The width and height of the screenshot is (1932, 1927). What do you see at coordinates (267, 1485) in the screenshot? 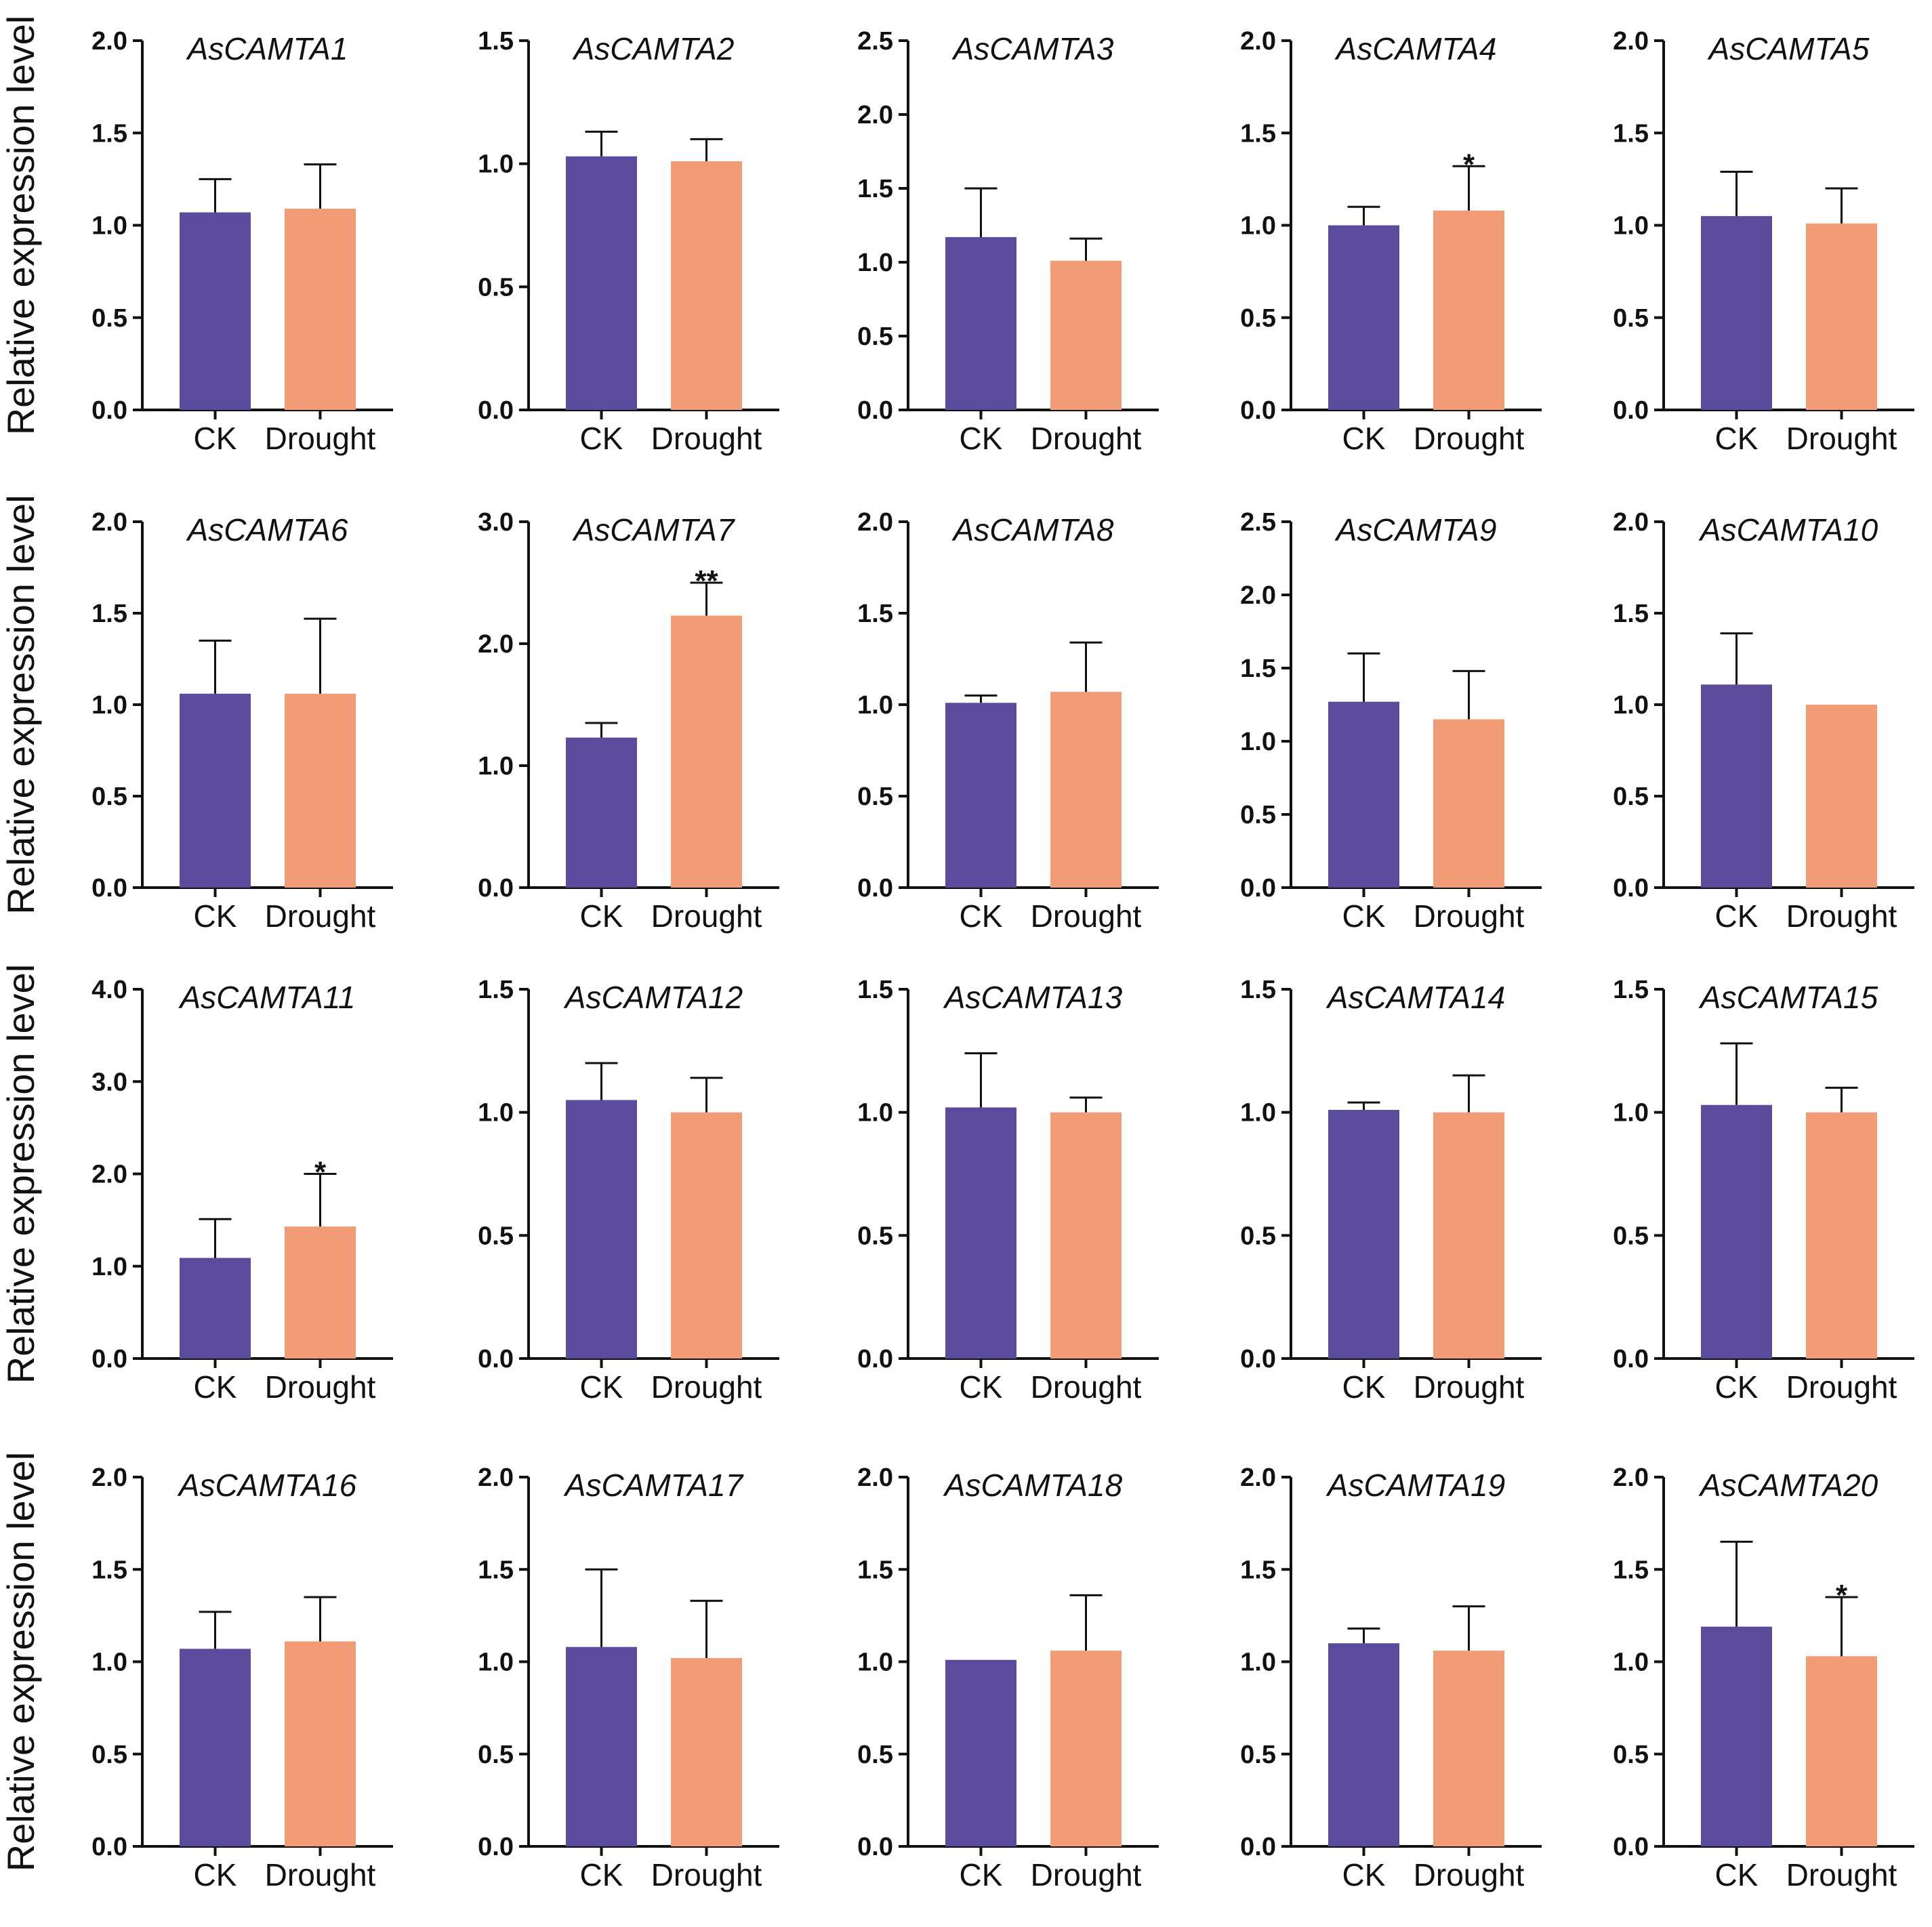
I see `chart-title: AsCAMTA16` at bounding box center [267, 1485].